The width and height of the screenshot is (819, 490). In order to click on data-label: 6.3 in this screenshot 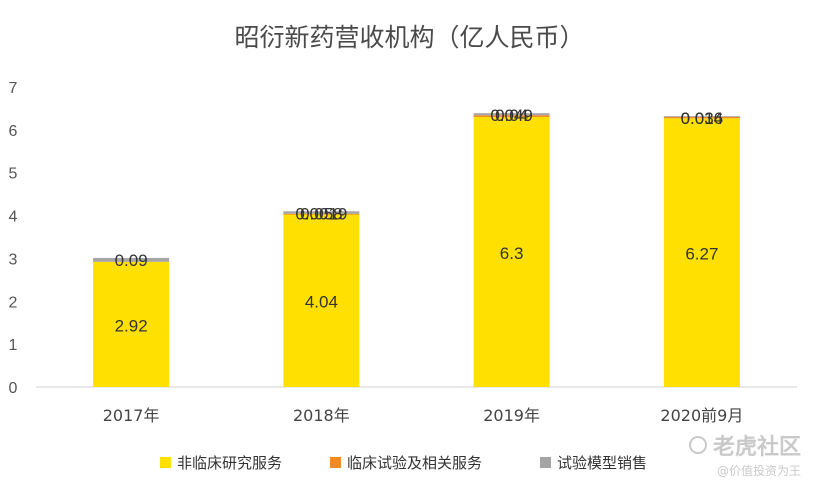, I will do `click(512, 253)`.